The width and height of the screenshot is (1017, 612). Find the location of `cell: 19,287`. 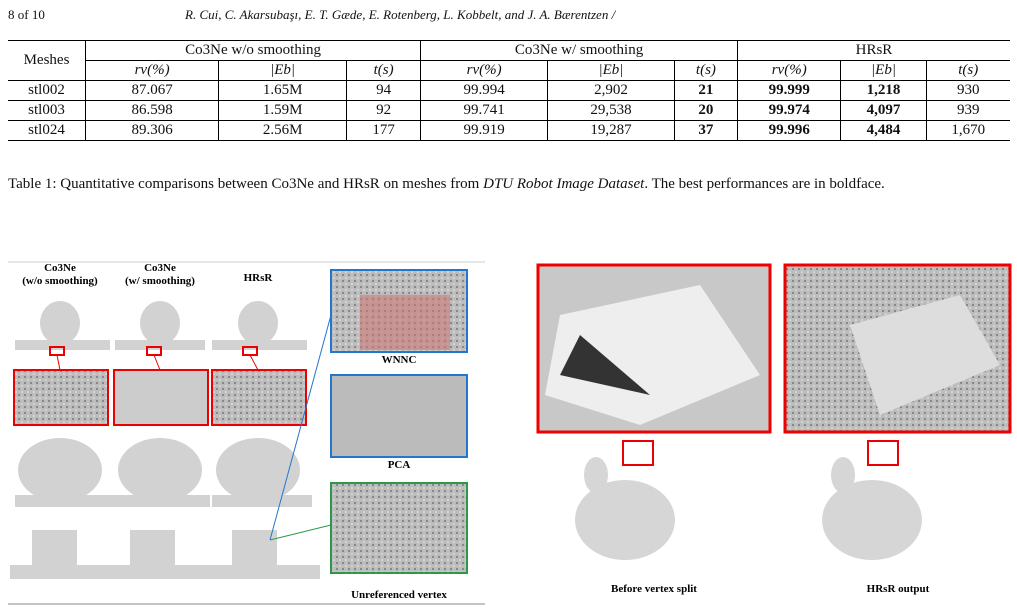

cell: 19,287 is located at coordinates (611, 130).